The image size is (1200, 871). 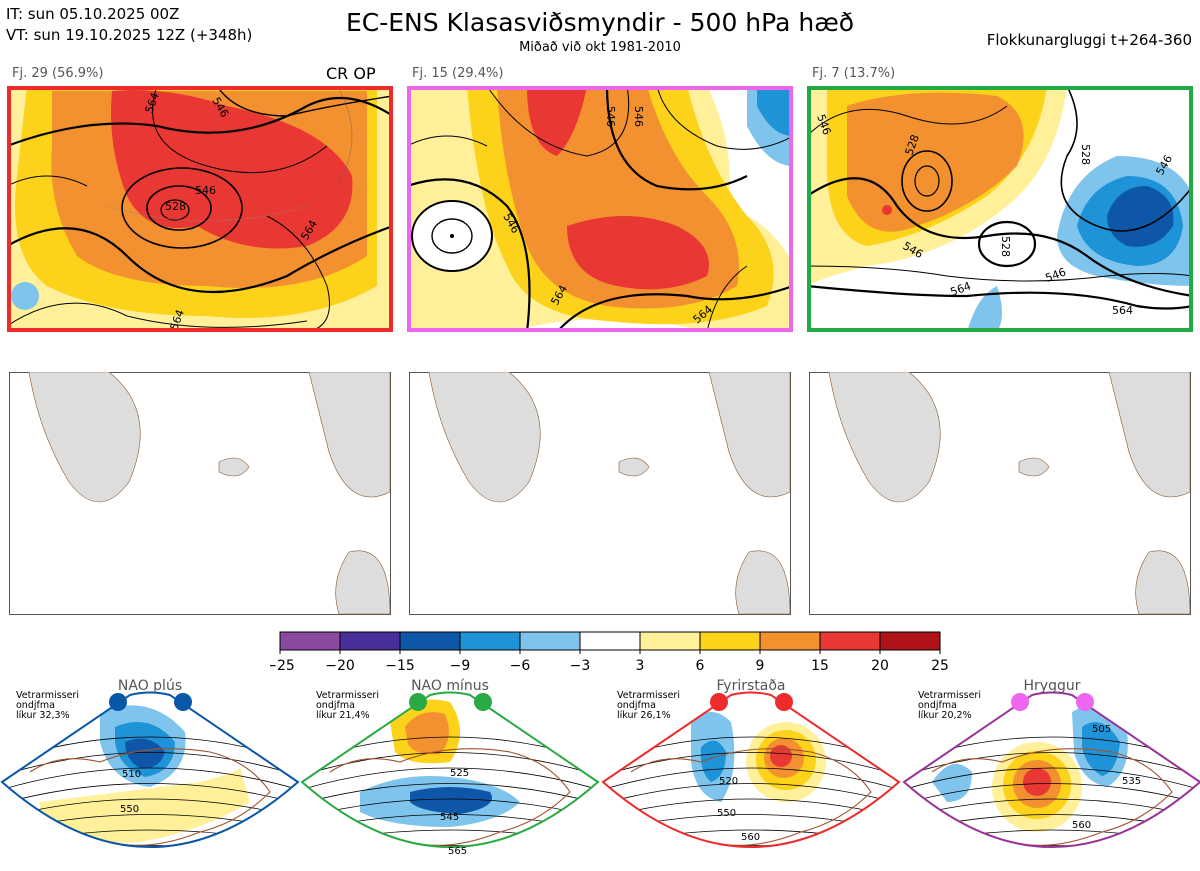 I want to click on colorbar-tick-label: −25, so click(x=282, y=666).